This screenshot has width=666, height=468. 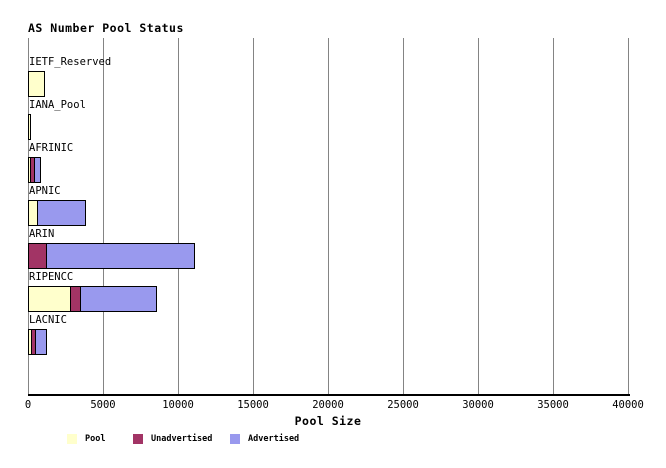 What do you see at coordinates (72, 439) in the screenshot?
I see `legend-swatch-pool` at bounding box center [72, 439].